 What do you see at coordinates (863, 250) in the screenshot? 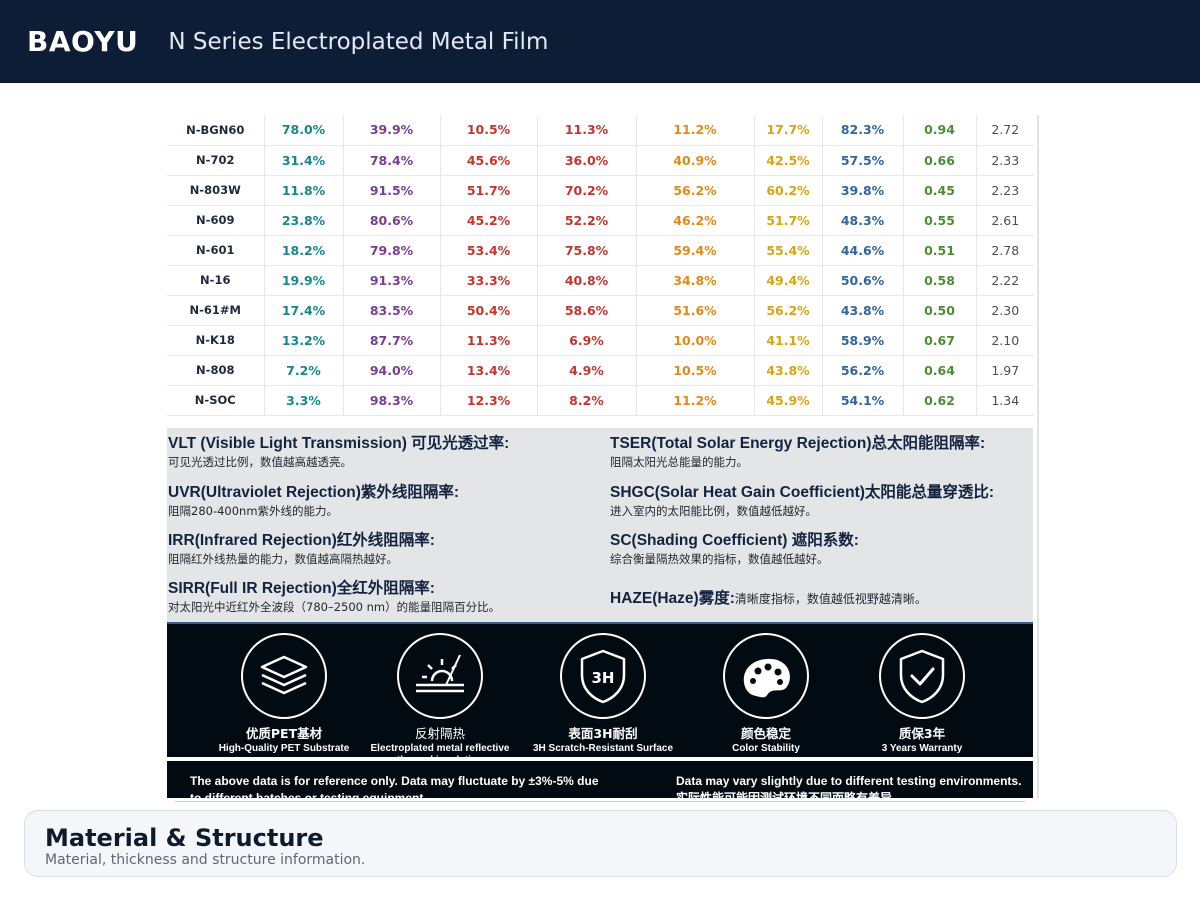
I see `cell-sc: 44.6%` at bounding box center [863, 250].